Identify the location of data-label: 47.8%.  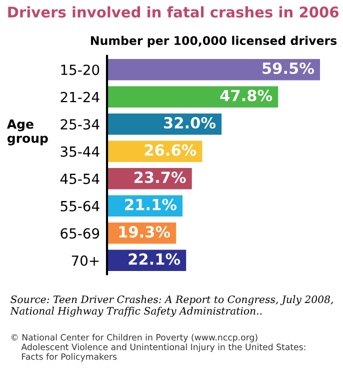
(246, 96).